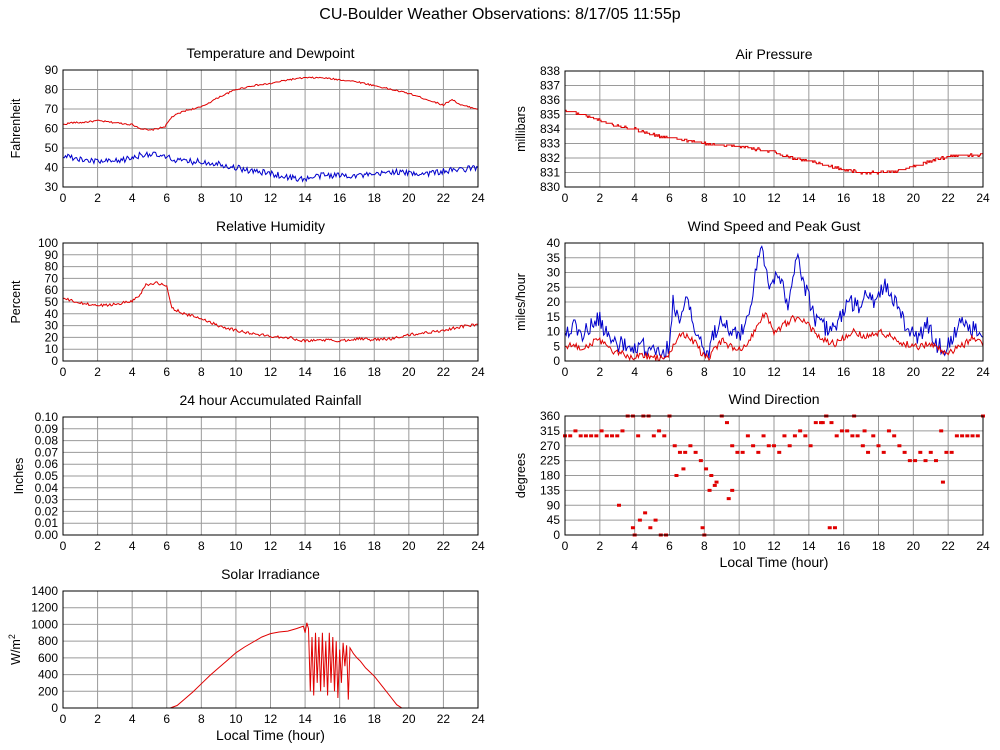 The height and width of the screenshot is (750, 1000). What do you see at coordinates (47, 452) in the screenshot?
I see `y-tick-label: 0.07` at bounding box center [47, 452].